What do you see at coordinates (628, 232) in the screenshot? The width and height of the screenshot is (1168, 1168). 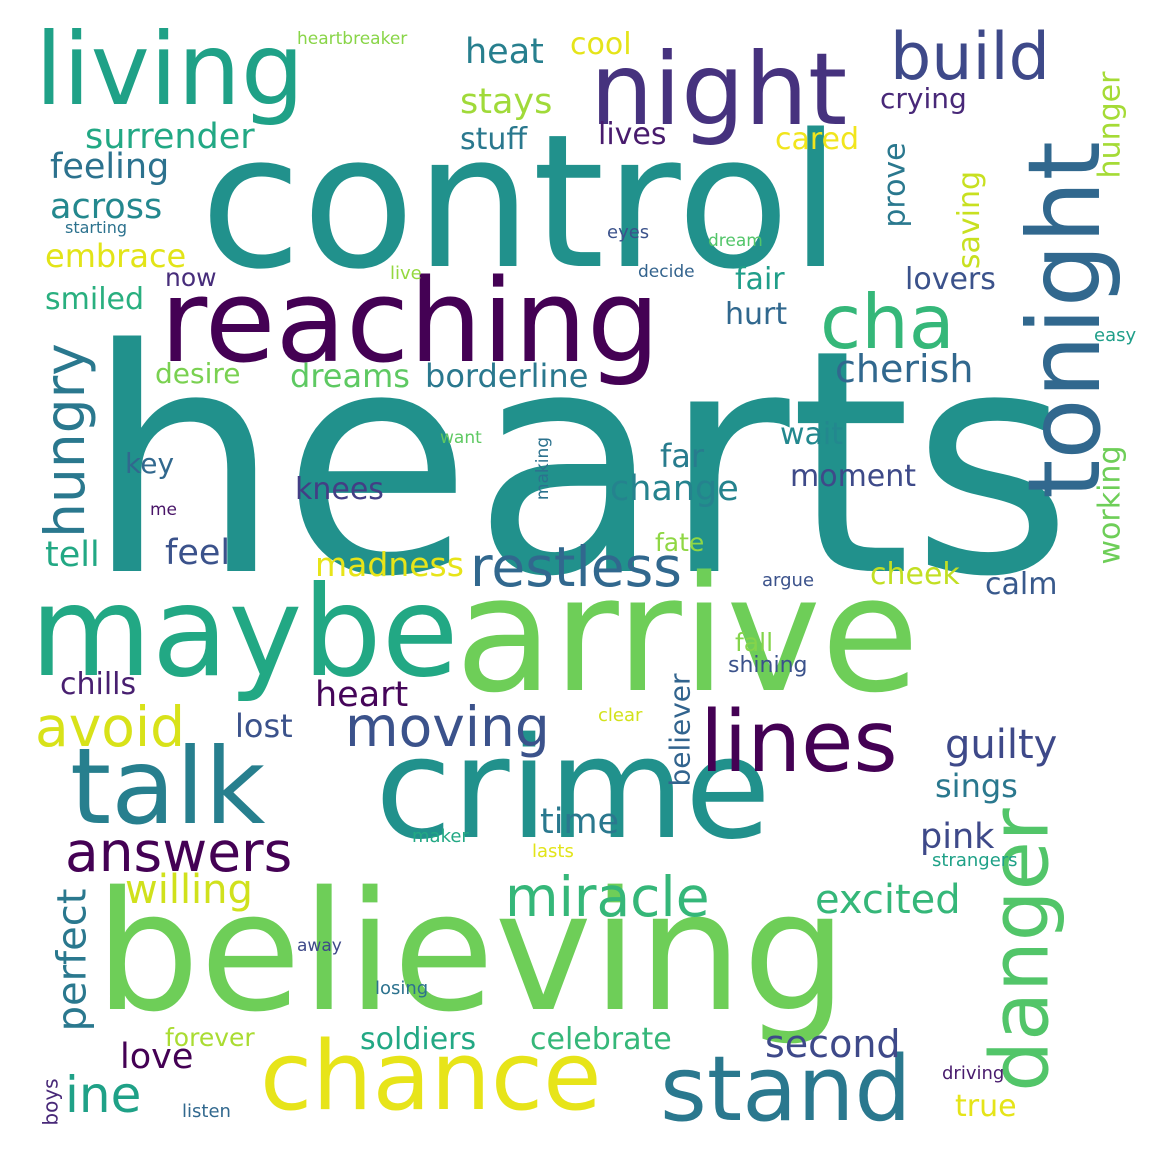 I see `word-eyes: eyes` at bounding box center [628, 232].